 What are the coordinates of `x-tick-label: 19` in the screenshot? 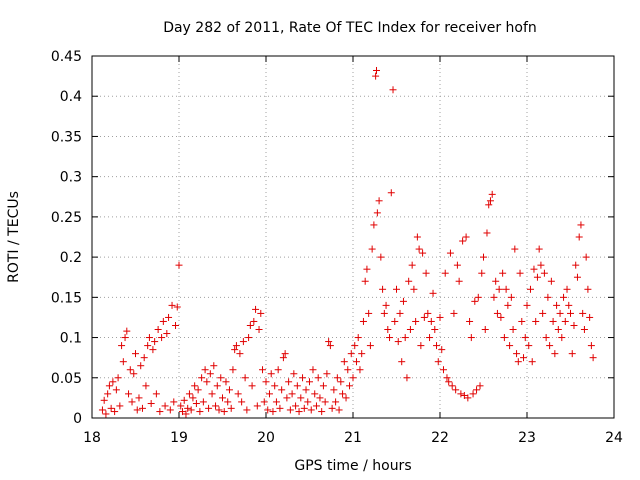 It's located at (179, 438).